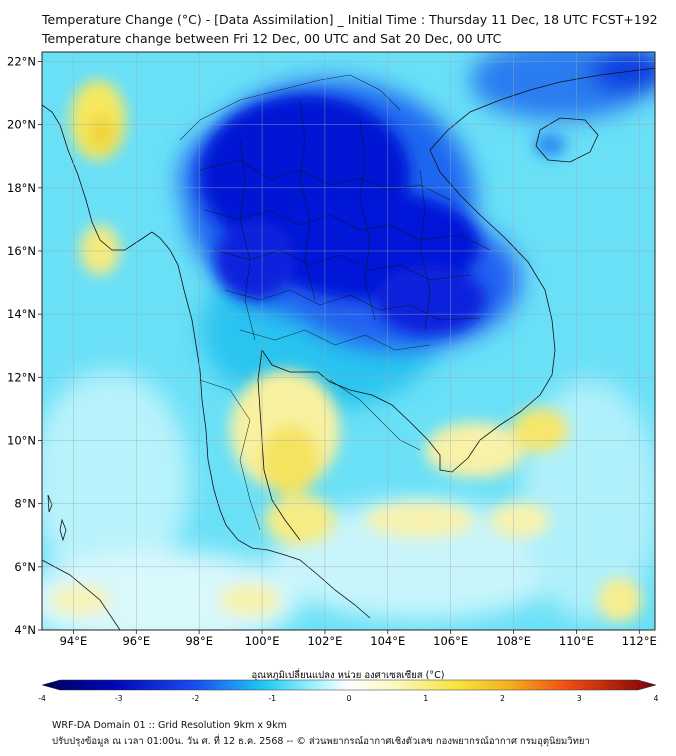 The image size is (676, 756). What do you see at coordinates (21, 125) in the screenshot?
I see `lat-tick-label: 20°N` at bounding box center [21, 125].